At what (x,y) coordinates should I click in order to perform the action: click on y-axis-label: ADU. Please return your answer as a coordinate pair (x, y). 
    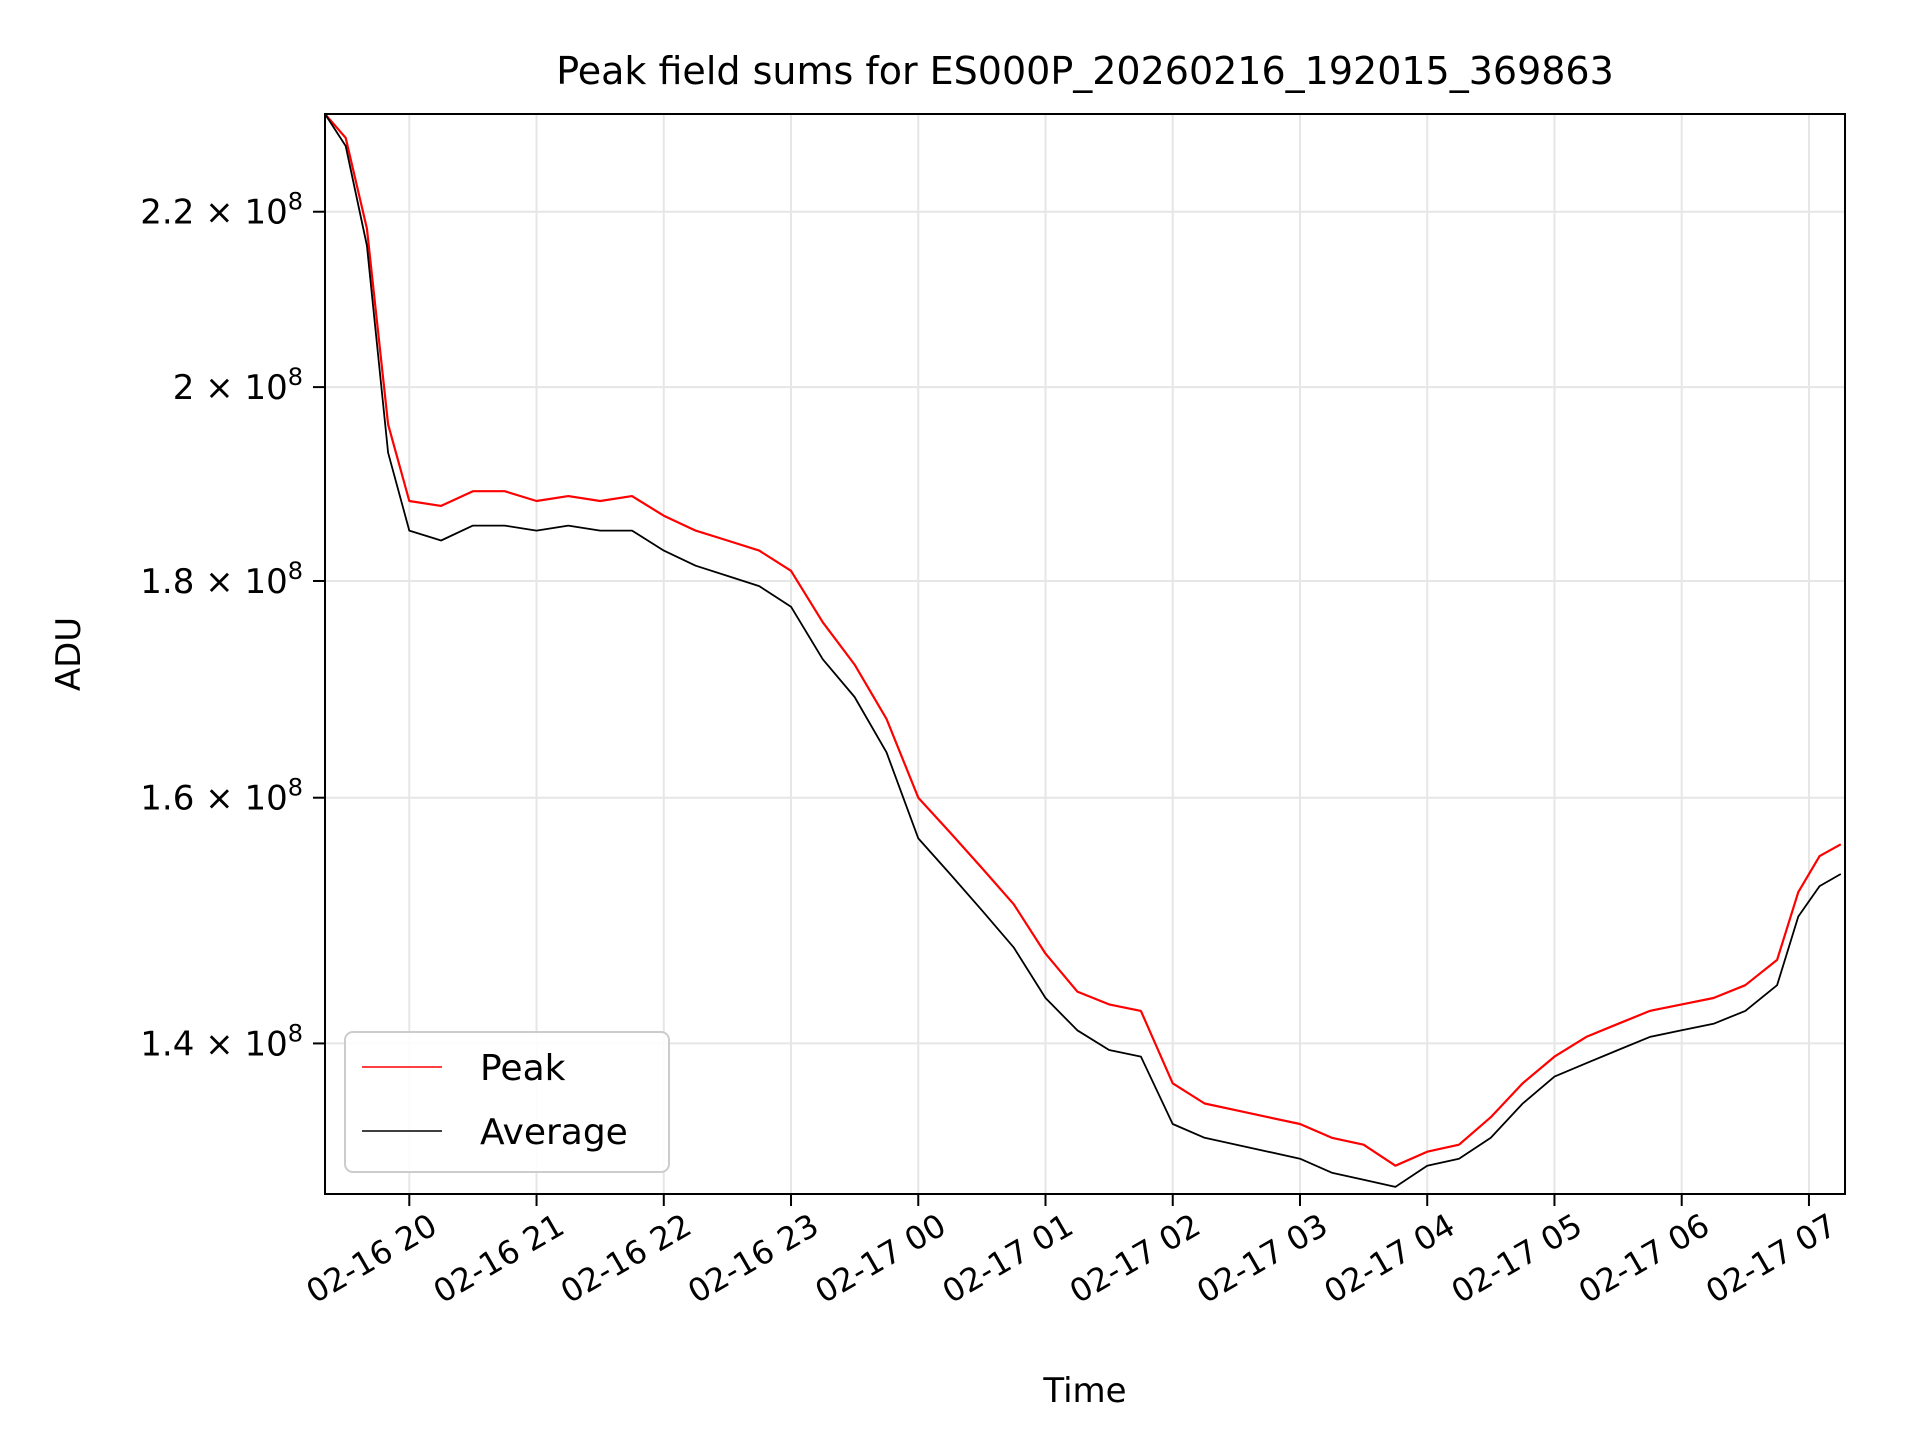
    Looking at the image, I should click on (69, 654).